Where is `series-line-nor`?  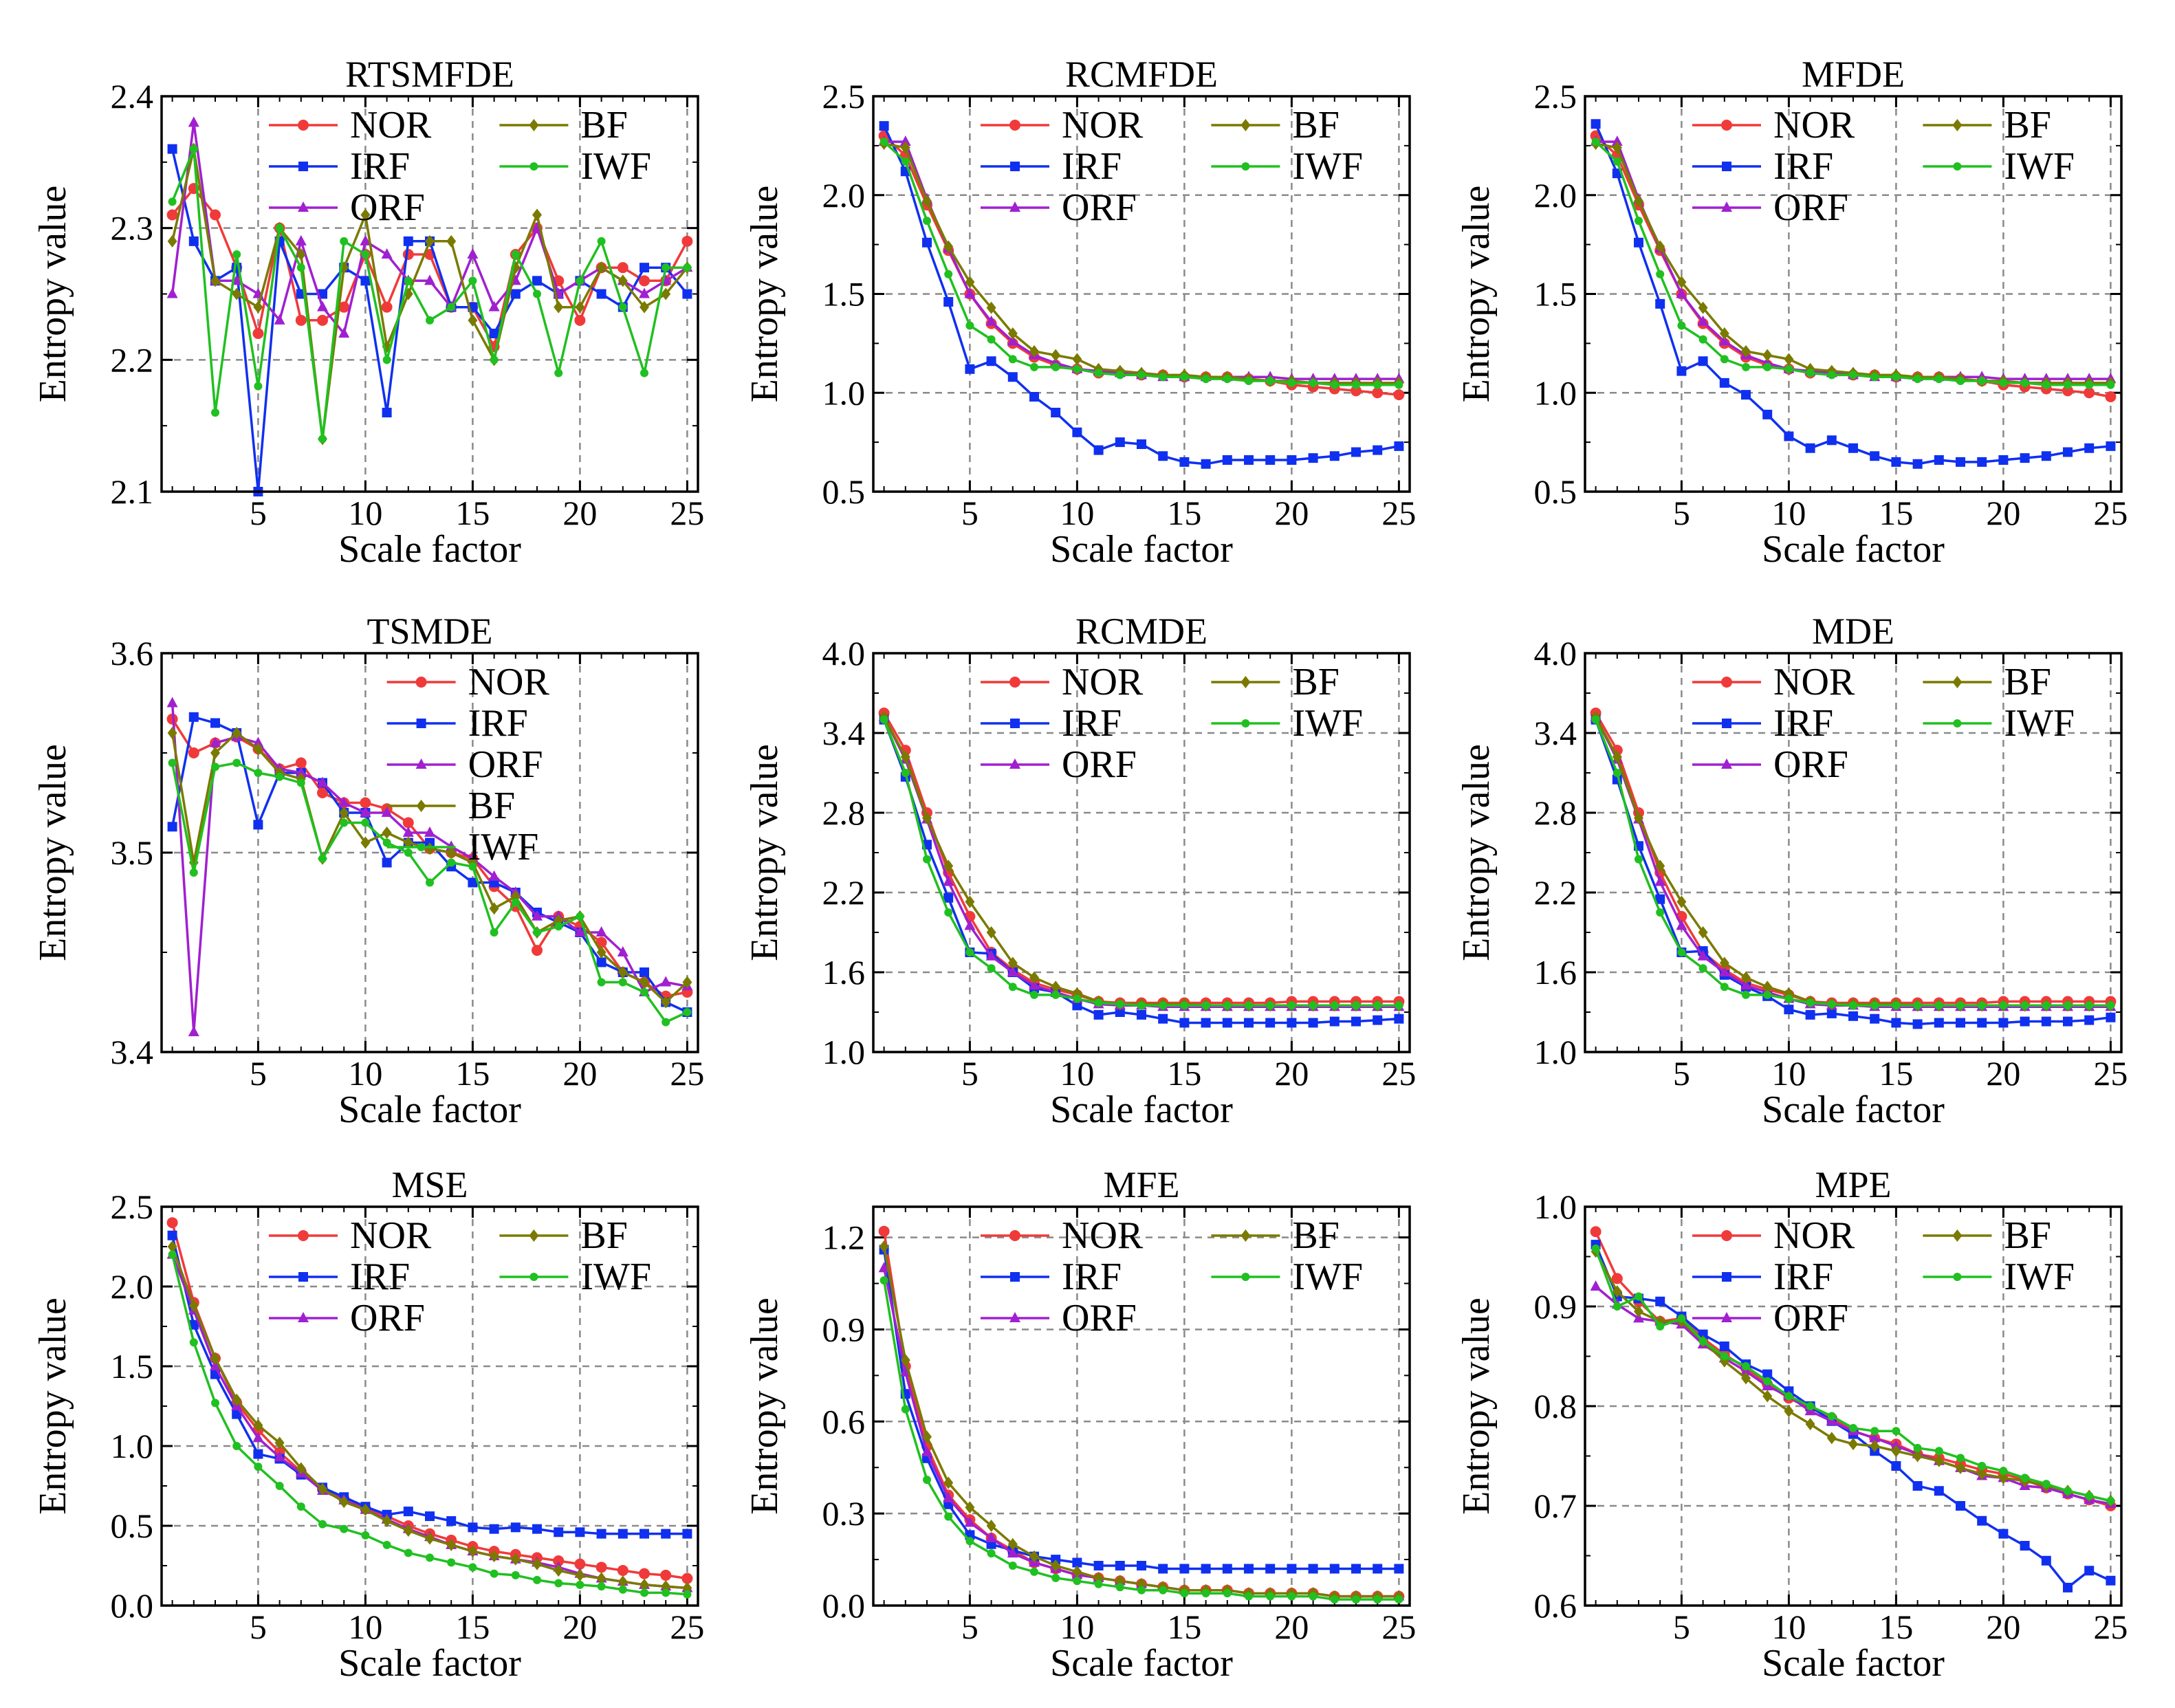 series-line-nor is located at coordinates (1141, 858).